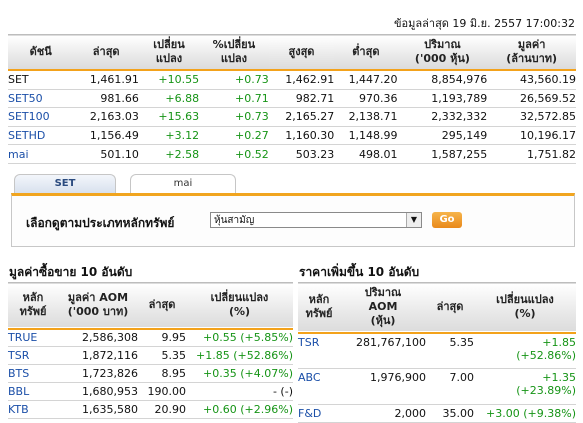  I want to click on security-type-selected: หุ้นสามัญ, so click(234, 220).